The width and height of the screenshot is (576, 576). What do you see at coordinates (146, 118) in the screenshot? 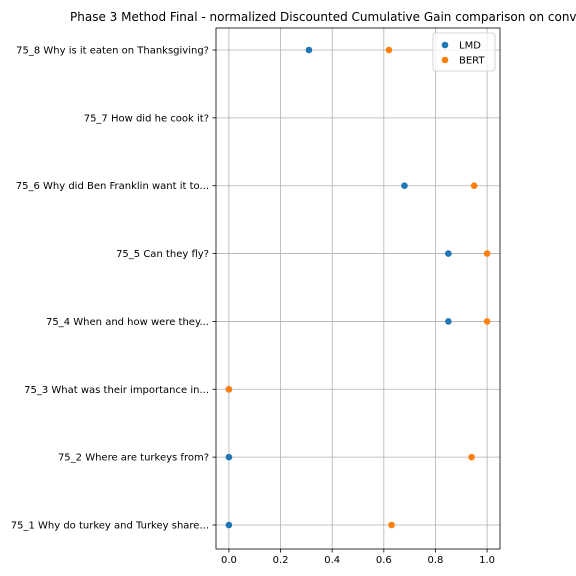
I see `y-tick-label: 75_7 How did he cook it?` at bounding box center [146, 118].